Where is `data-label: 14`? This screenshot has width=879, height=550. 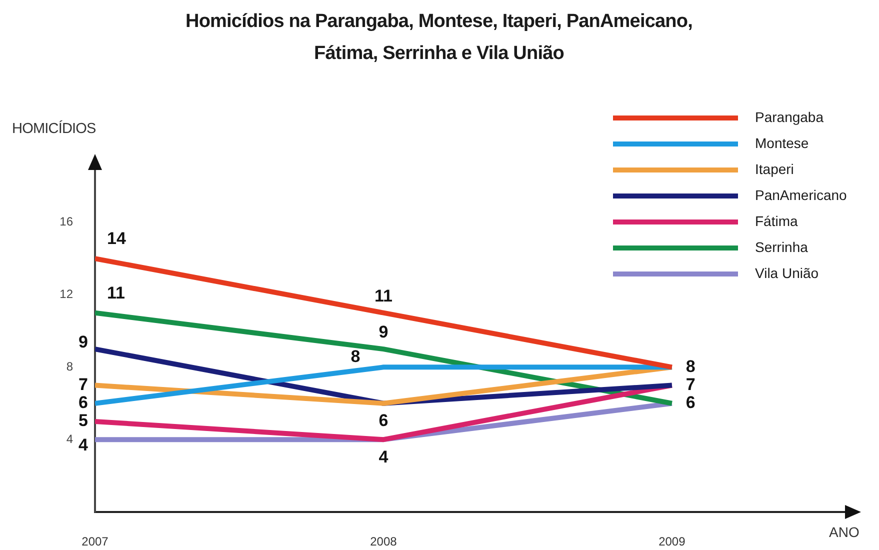
data-label: 14 is located at coordinates (116, 238).